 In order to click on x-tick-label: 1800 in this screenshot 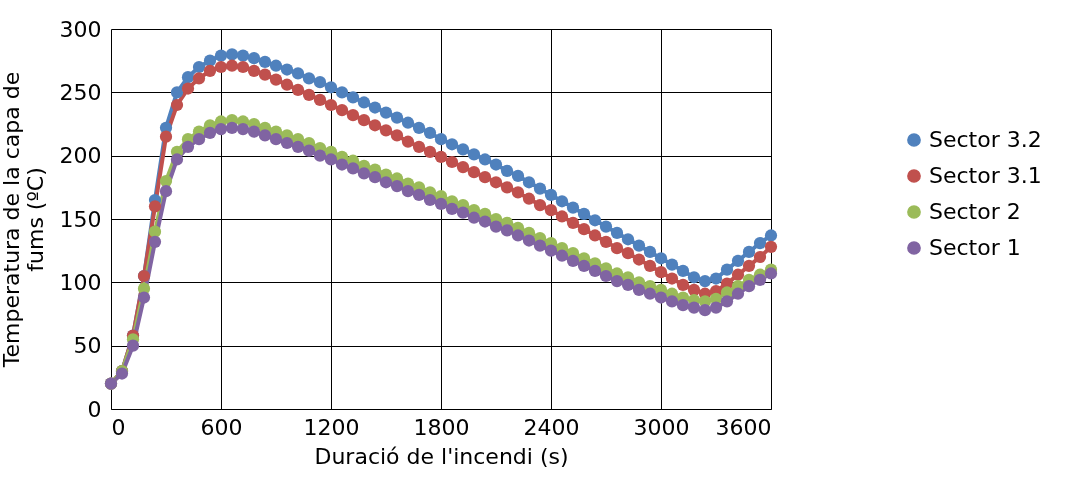, I will do `click(441, 427)`.